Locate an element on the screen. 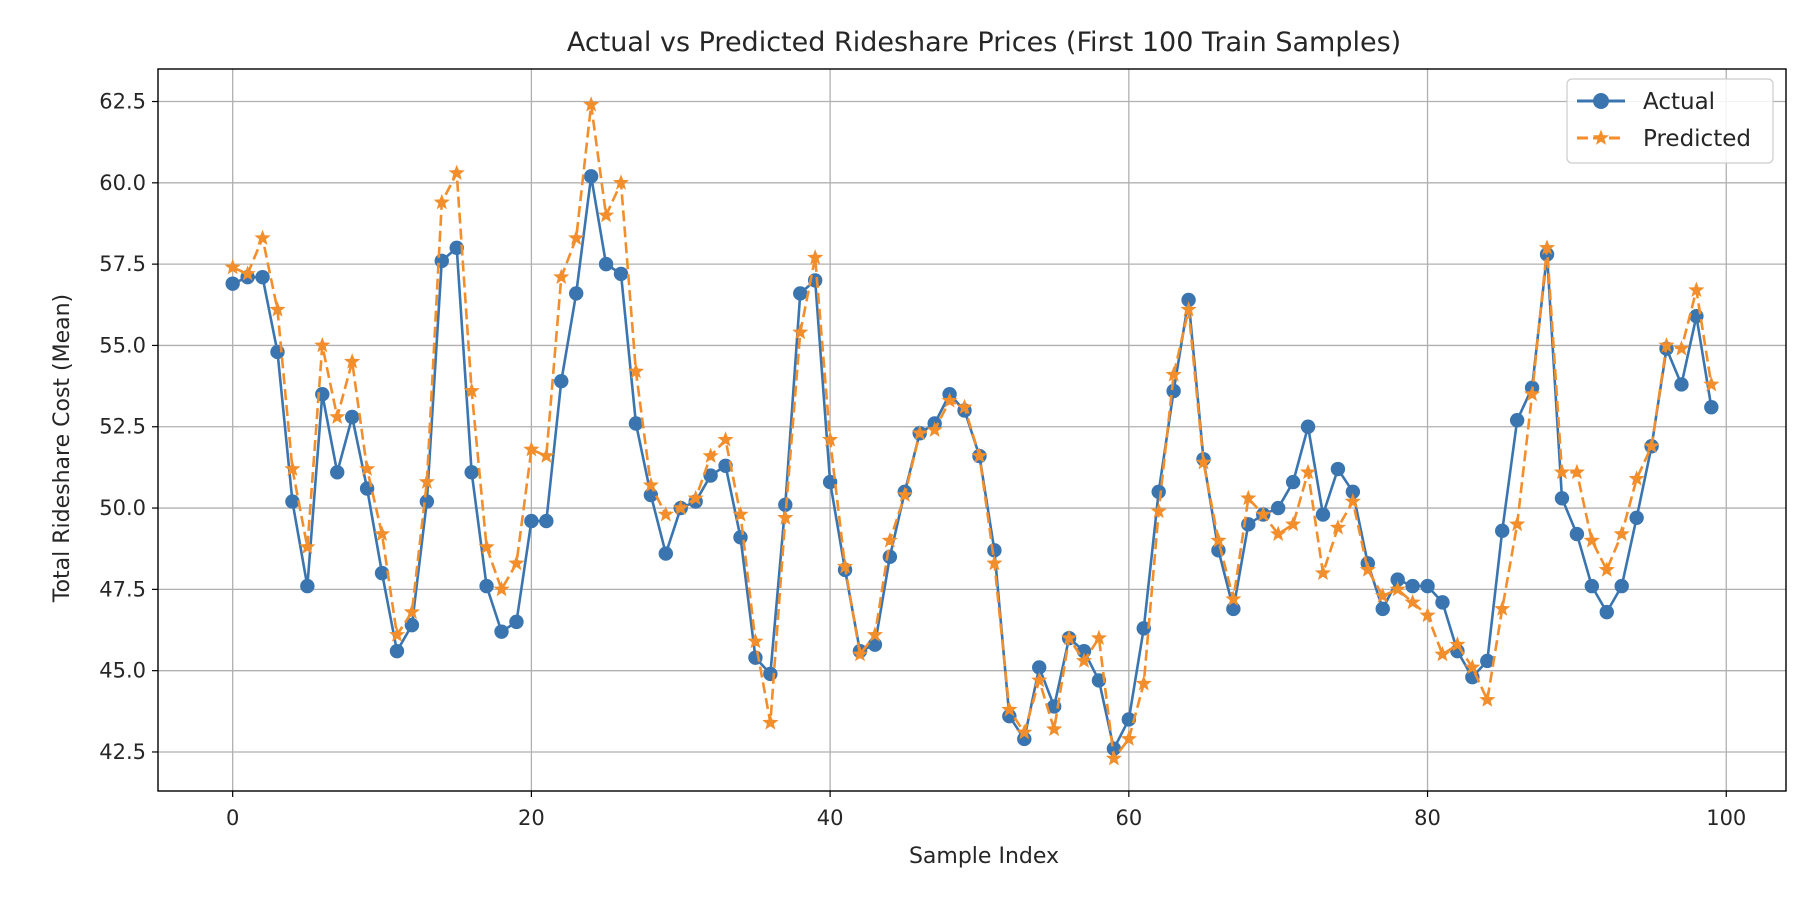  y-tick-label: 47.5 is located at coordinates (122, 589).